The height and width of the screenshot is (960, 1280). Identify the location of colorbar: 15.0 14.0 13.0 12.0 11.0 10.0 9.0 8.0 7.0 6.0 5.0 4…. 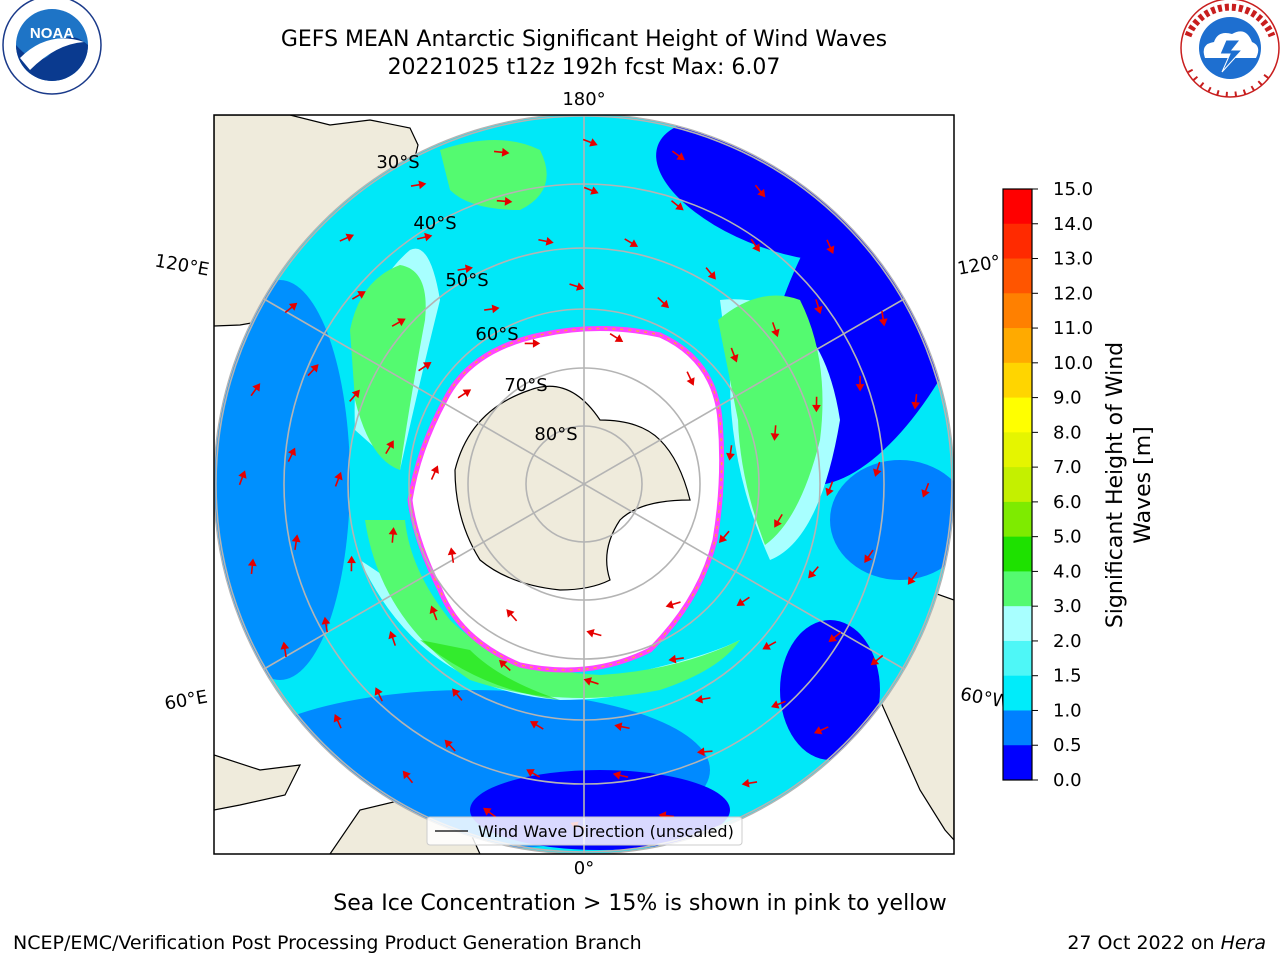
(1047, 485).